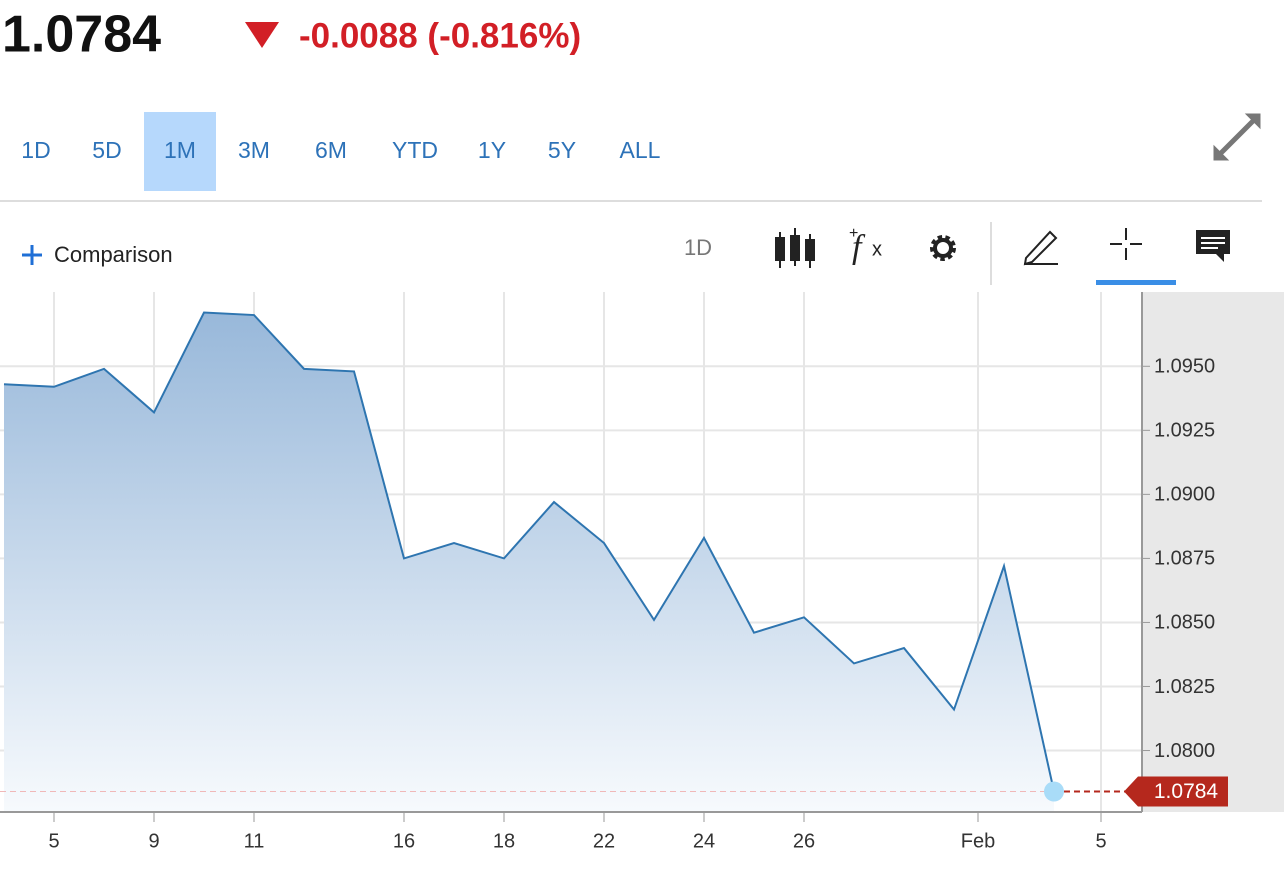 The height and width of the screenshot is (874, 1284). Describe the element at coordinates (1184, 623) in the screenshot. I see `y-tick-label: 1.0850` at that location.